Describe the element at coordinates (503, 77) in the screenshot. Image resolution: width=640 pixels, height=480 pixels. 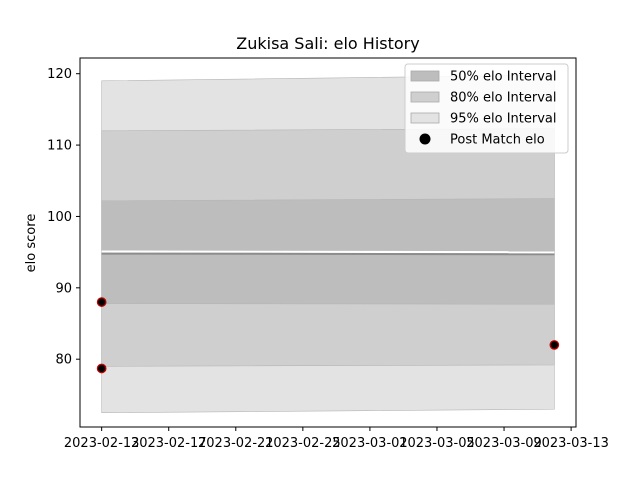
I see `legend-label: 50% elo Interval` at that location.